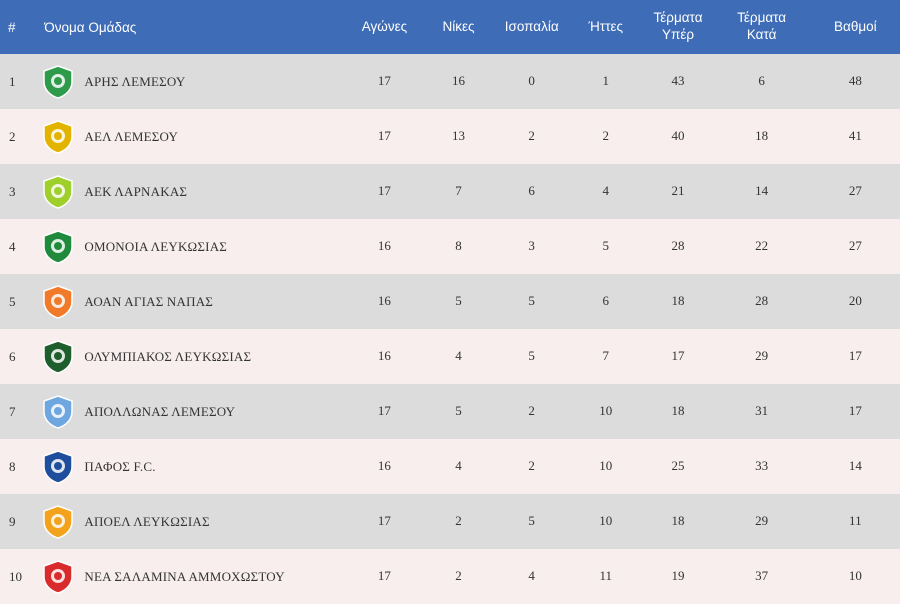 This screenshot has height=604, width=900. What do you see at coordinates (90, 27) in the screenshot?
I see `header-team-name: Όνομα Ομάδας` at bounding box center [90, 27].